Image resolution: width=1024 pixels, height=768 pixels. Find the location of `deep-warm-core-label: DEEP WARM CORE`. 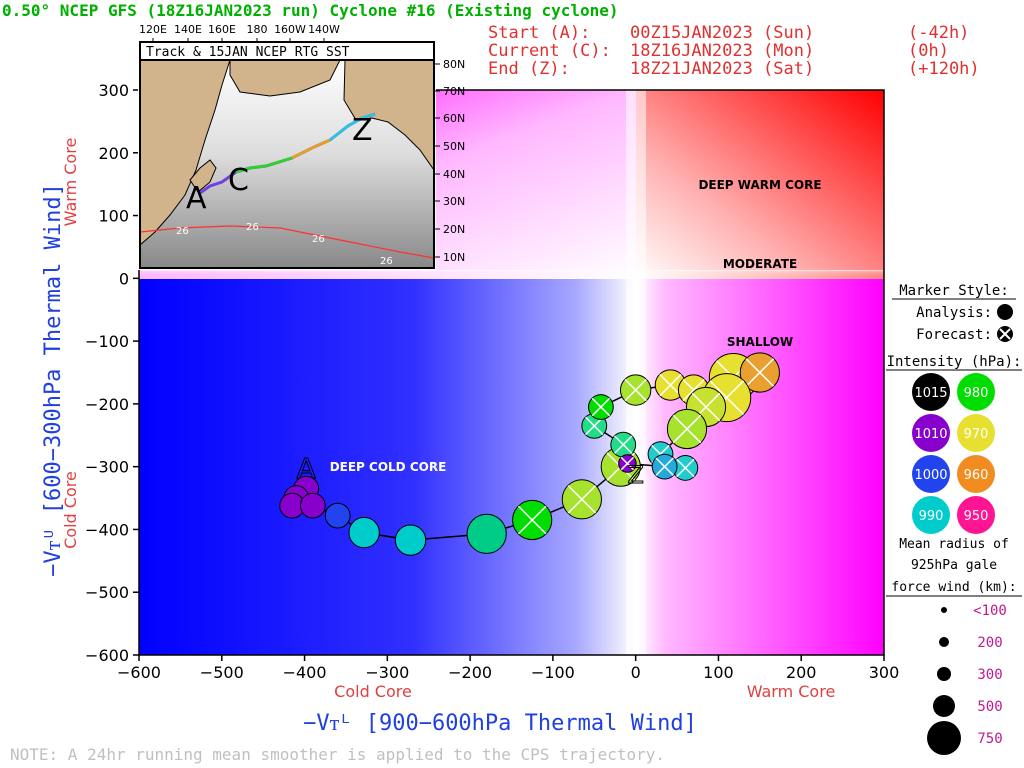

deep-warm-core-label: DEEP WARM CORE is located at coordinates (759, 185).